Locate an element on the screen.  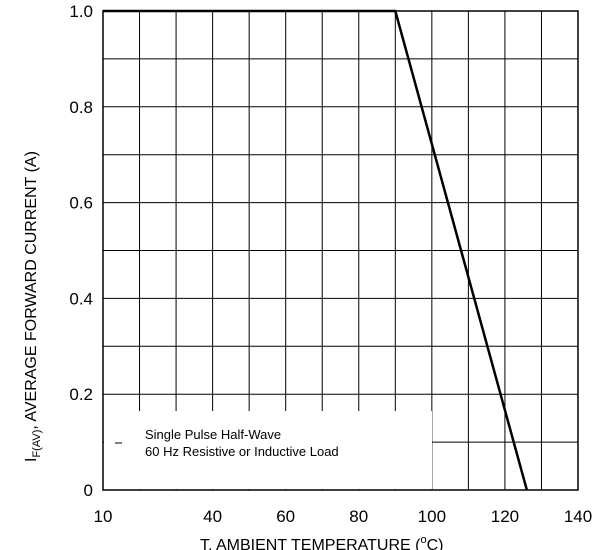
y-tick-label: 0.8 is located at coordinates (81, 107).